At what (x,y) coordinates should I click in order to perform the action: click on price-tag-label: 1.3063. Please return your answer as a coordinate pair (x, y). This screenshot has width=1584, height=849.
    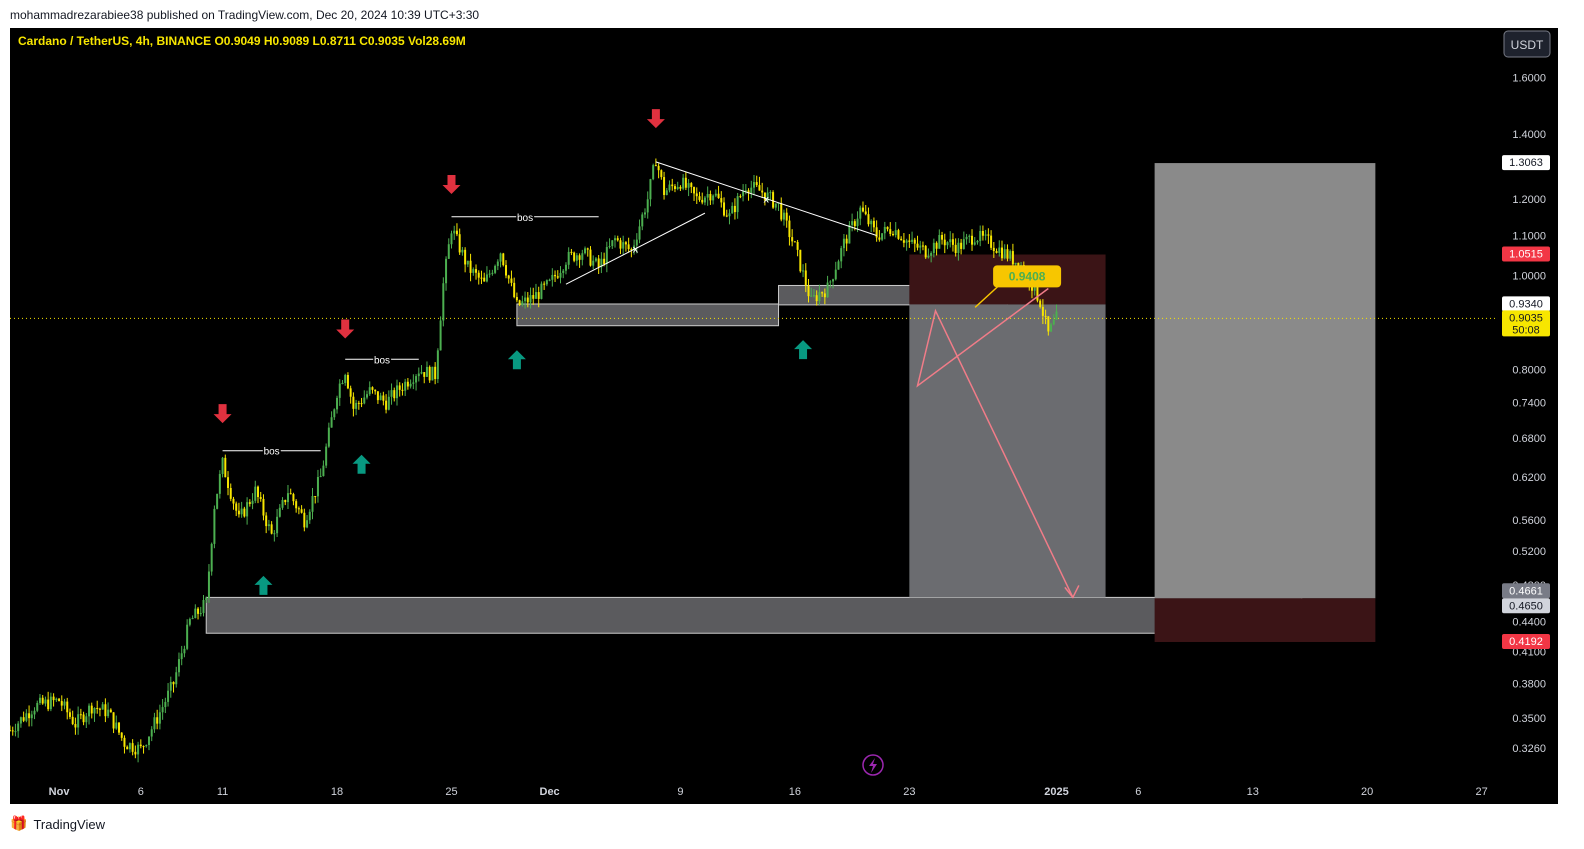
    Looking at the image, I should click on (1526, 163).